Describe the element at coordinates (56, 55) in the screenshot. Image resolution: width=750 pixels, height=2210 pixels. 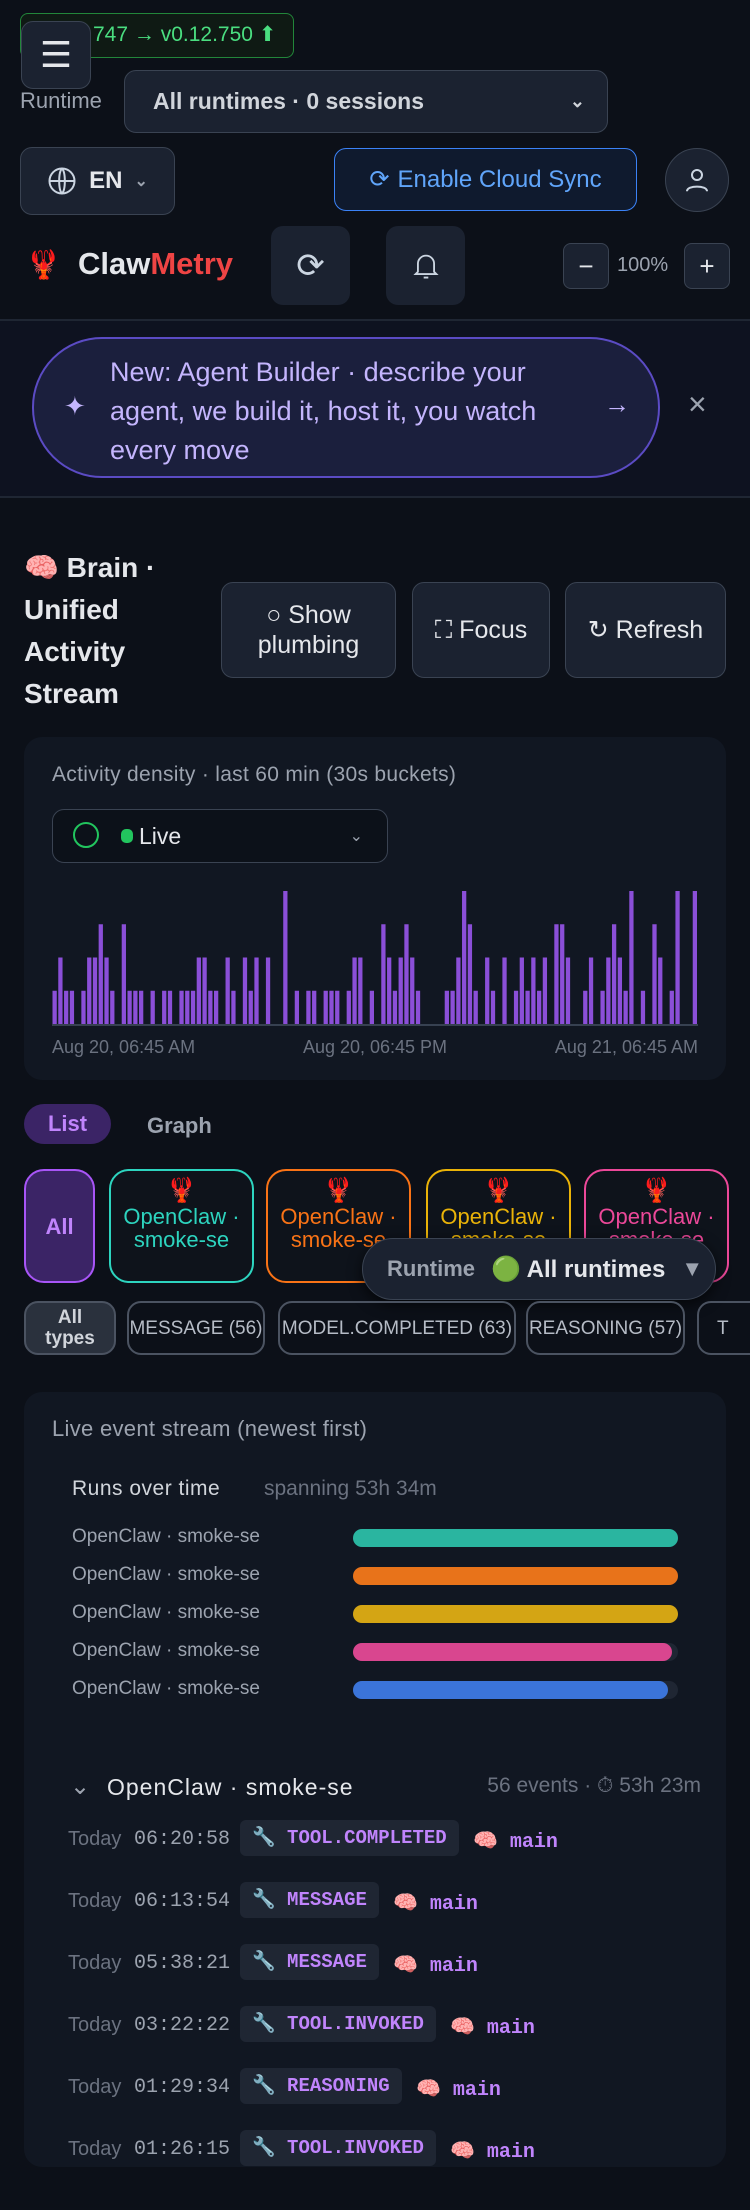
I see `menu-button: ☰` at that location.